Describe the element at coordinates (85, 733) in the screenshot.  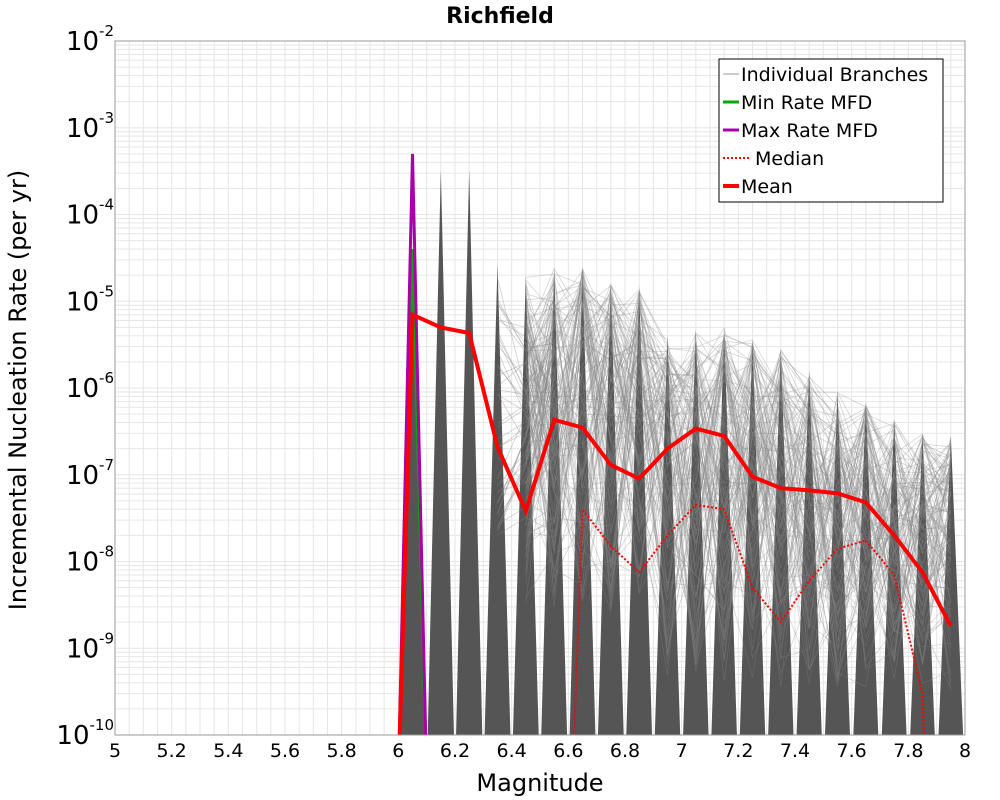
I see `y-tick-label: 10⁻¹⁰` at that location.